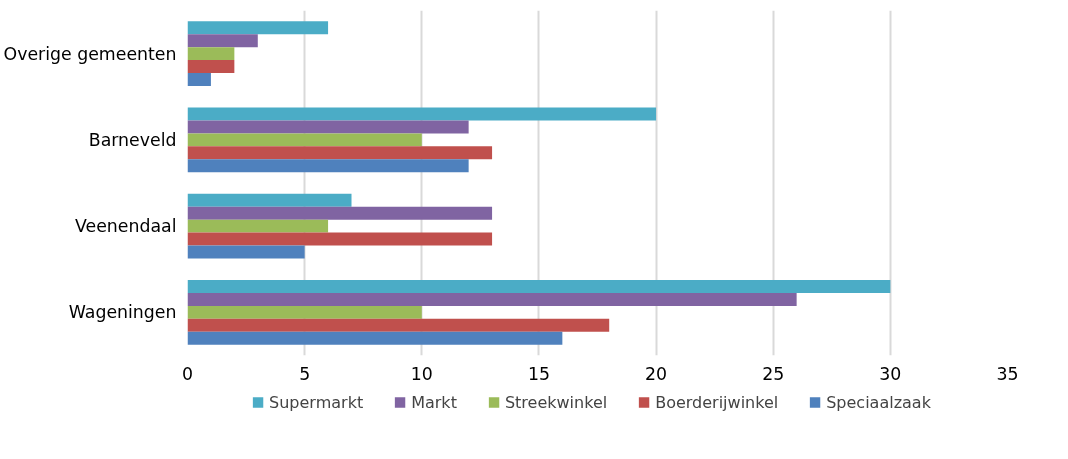  Describe the element at coordinates (890, 373) in the screenshot. I see `x-tick-label: 30` at that location.